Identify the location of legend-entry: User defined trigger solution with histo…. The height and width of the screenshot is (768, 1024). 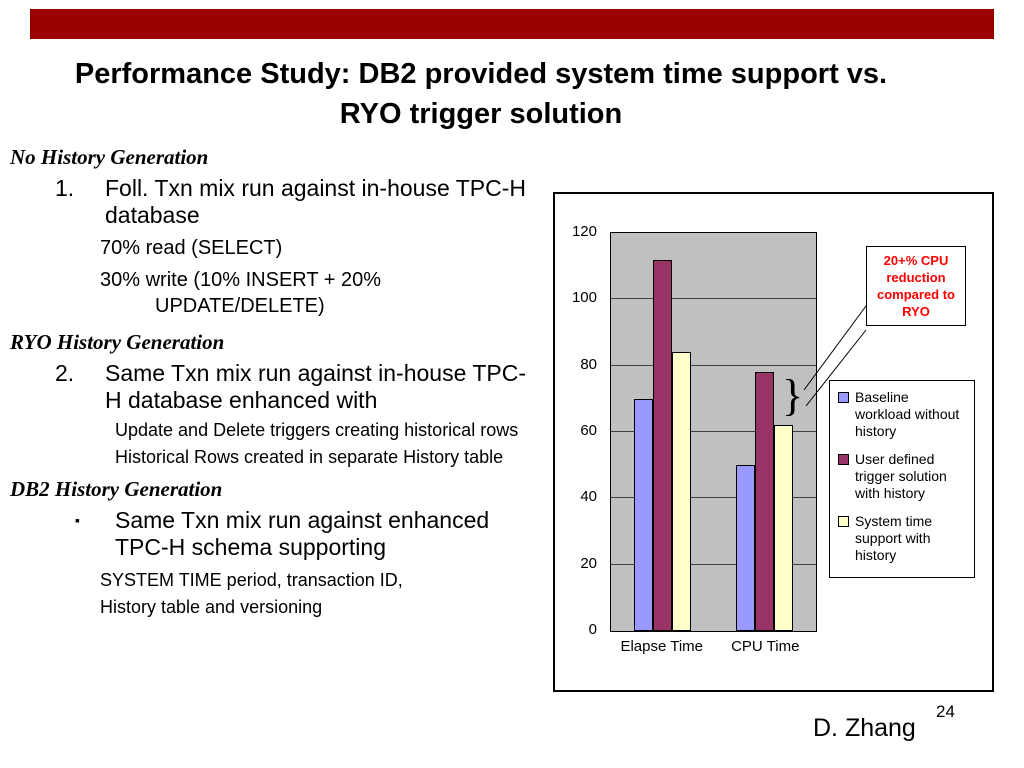
(903, 476).